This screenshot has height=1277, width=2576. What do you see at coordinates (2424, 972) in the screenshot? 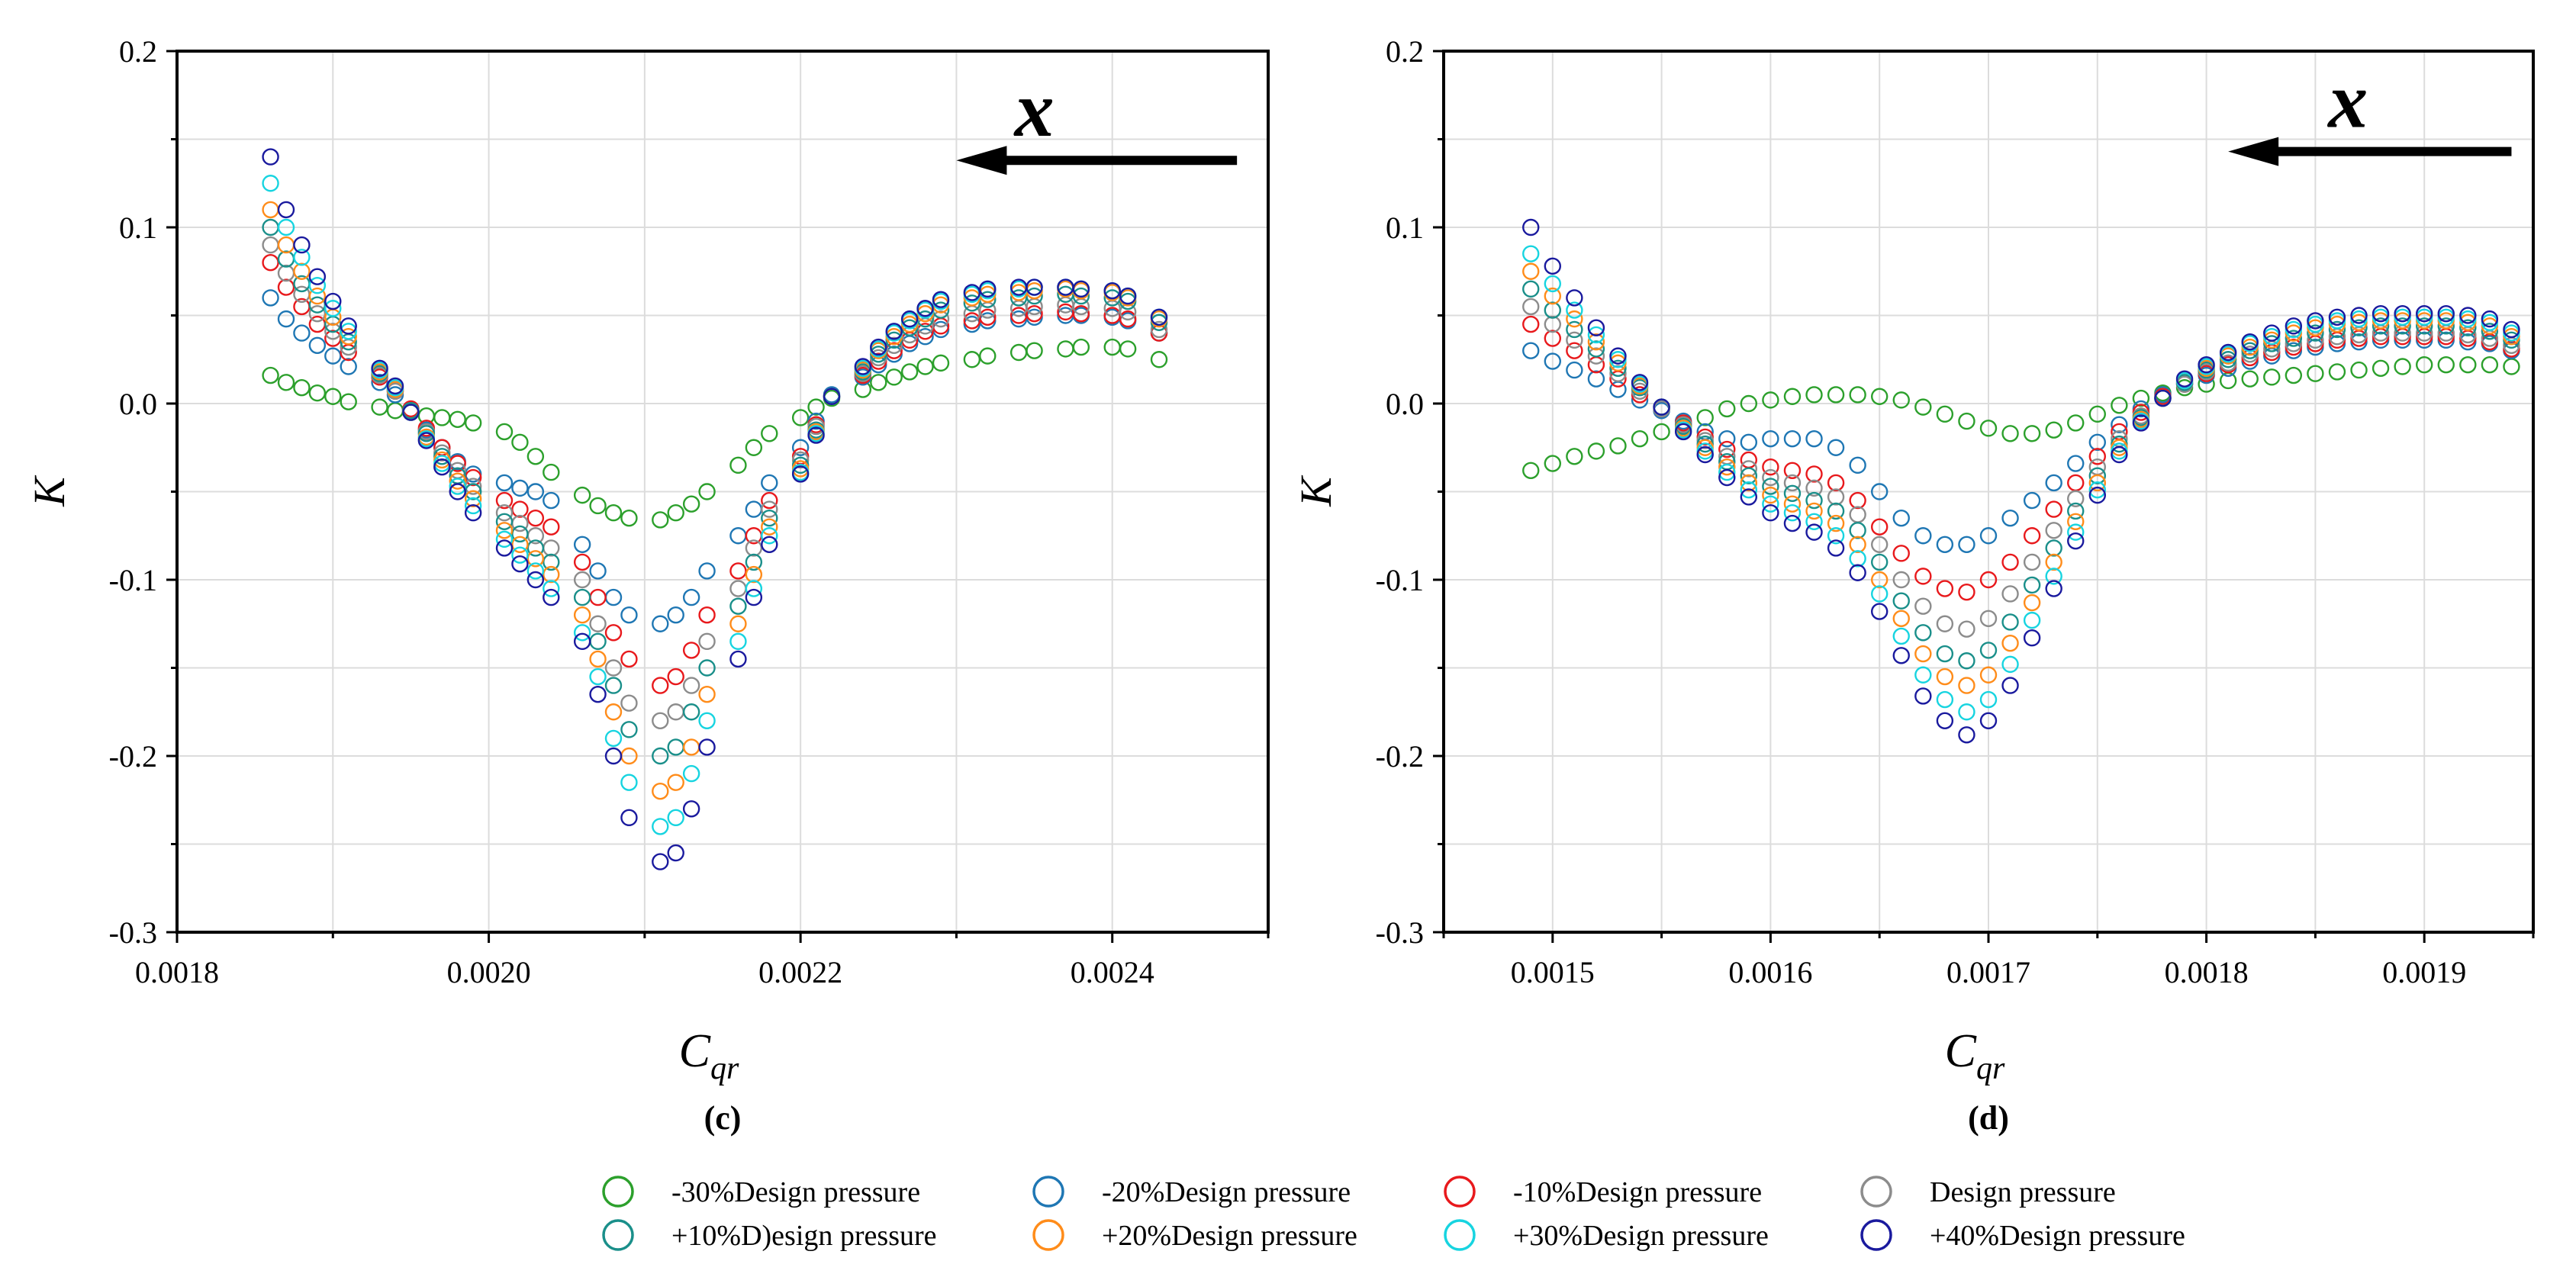
I see `x-tick-label: 0.0019` at bounding box center [2424, 972].